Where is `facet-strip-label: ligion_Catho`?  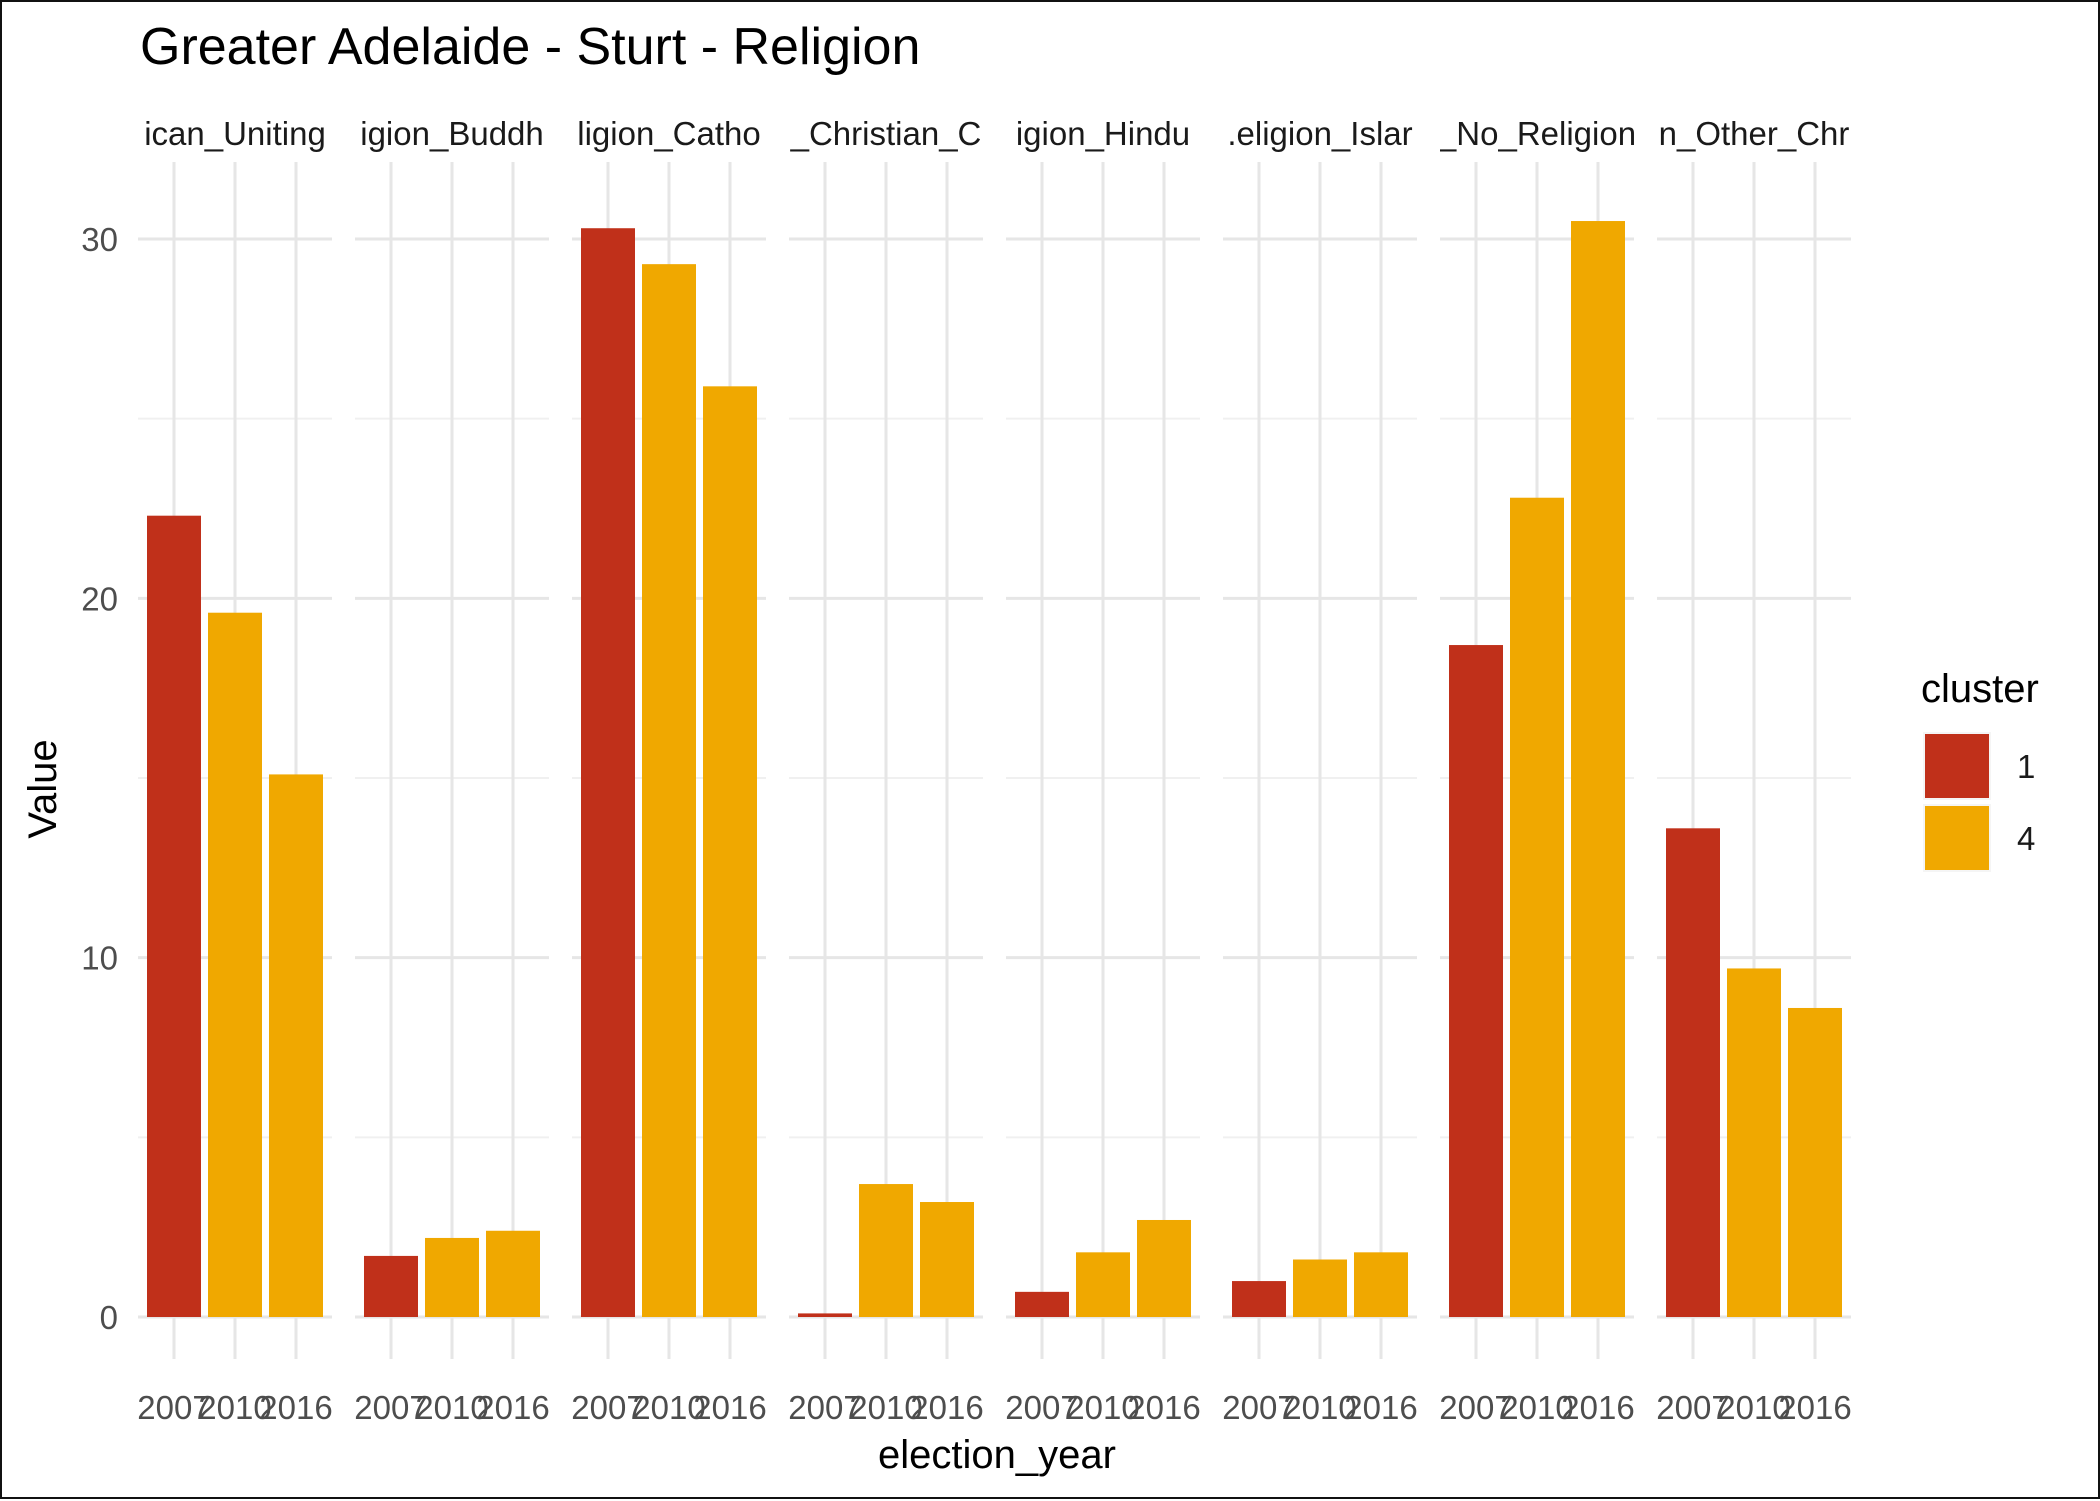
facet-strip-label: ligion_Catho is located at coordinates (668, 133).